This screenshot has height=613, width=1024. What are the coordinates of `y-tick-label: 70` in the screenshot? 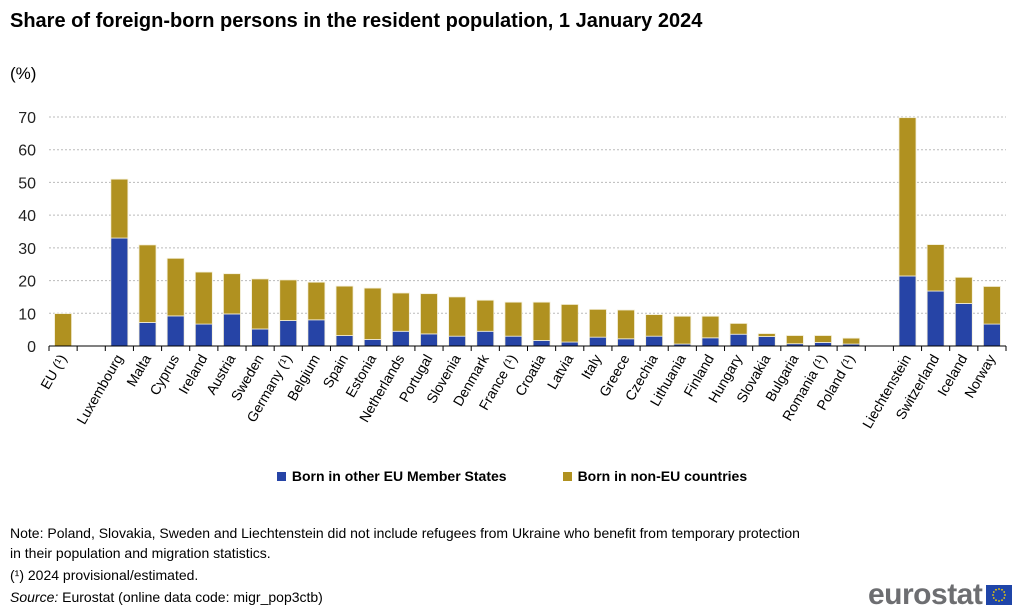 It's located at (27, 118).